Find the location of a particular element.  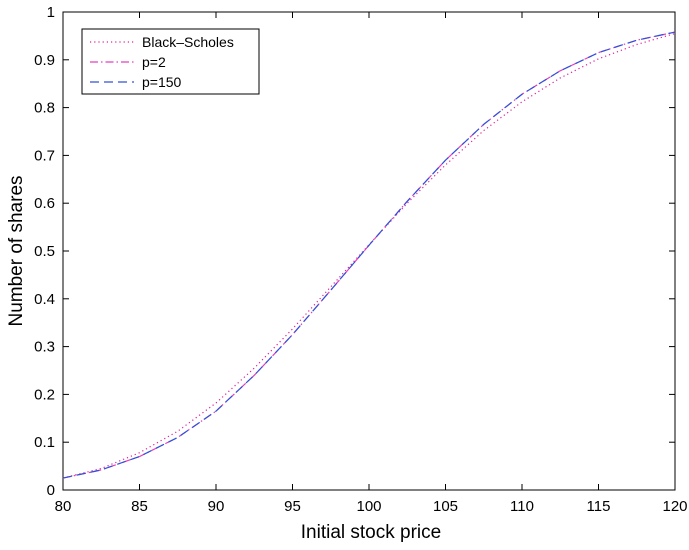

x-tick-label: 115 is located at coordinates (599, 506).